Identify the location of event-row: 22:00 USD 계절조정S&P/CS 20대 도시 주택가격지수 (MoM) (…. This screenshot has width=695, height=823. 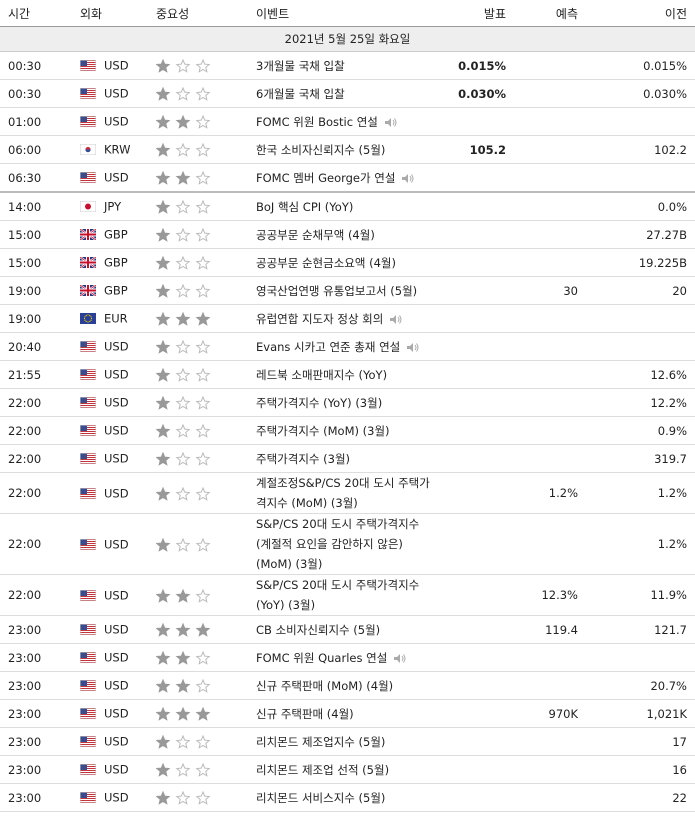
(347, 493).